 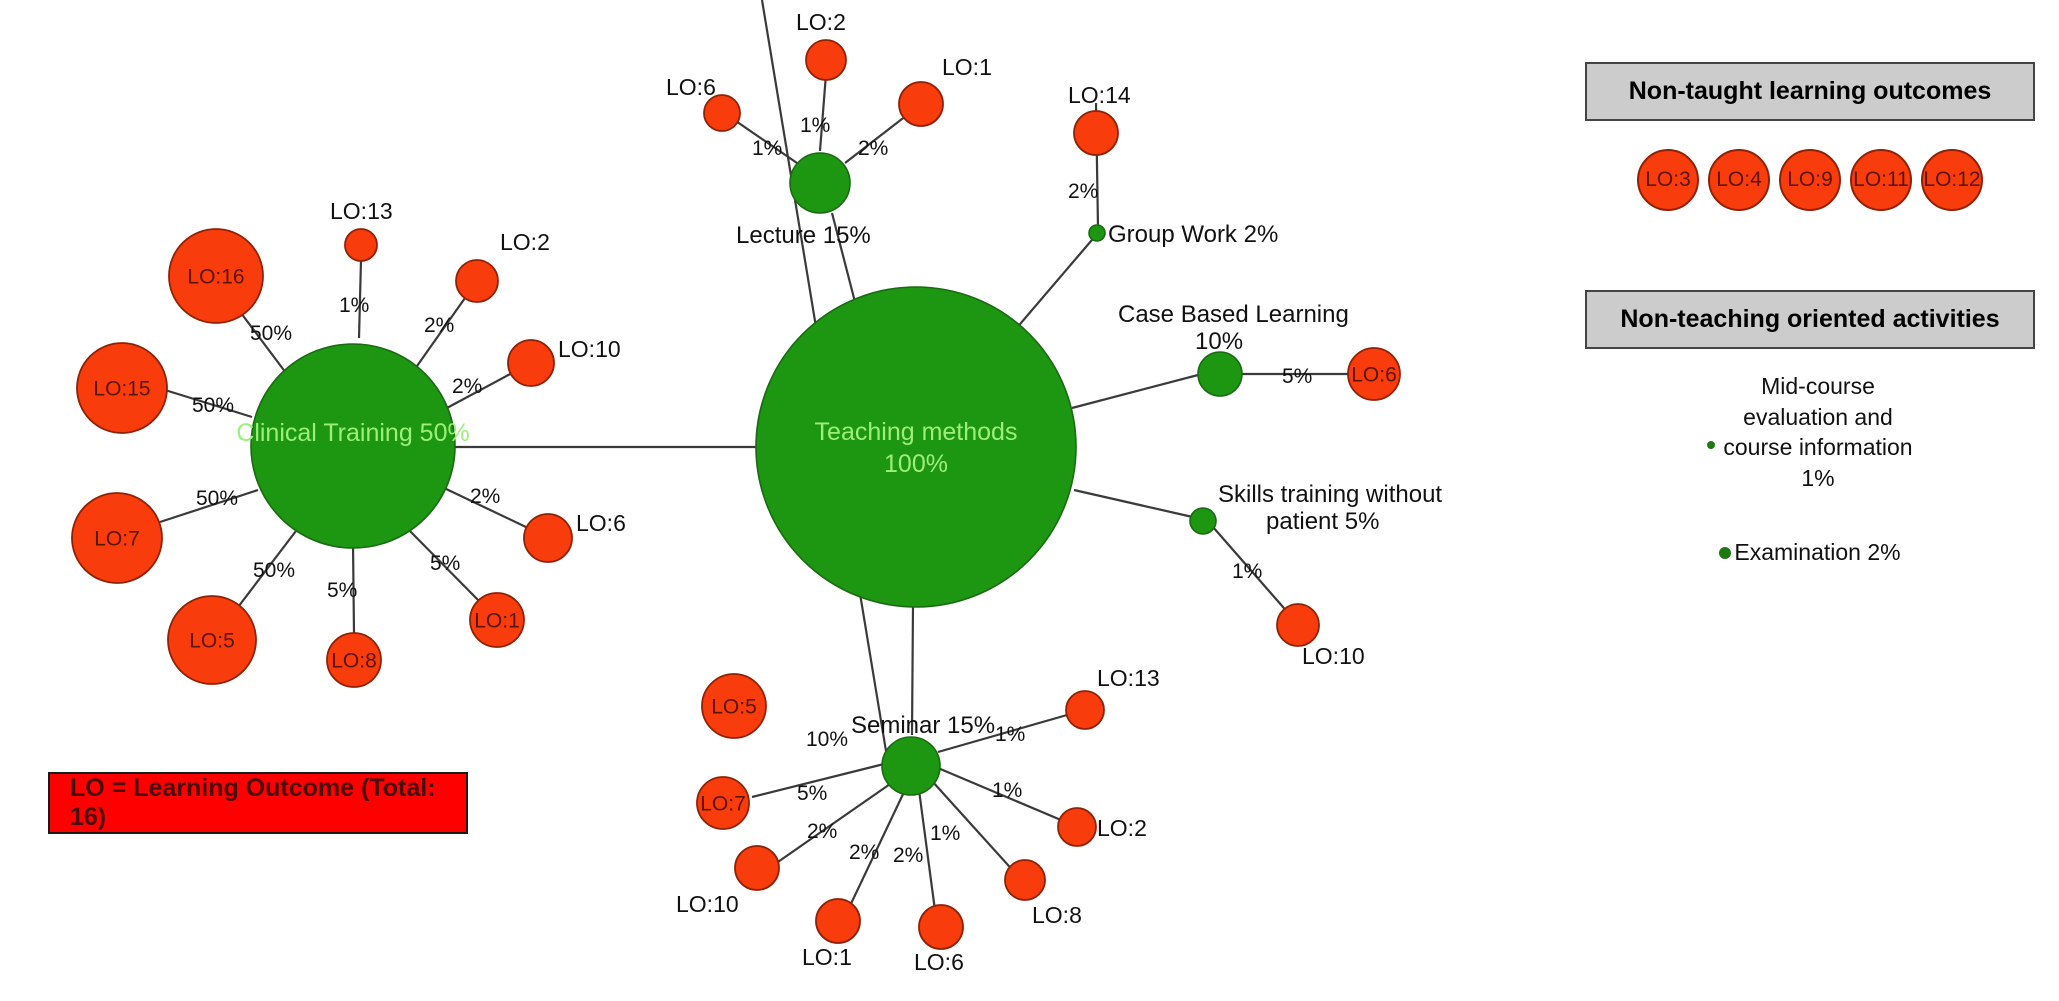 What do you see at coordinates (1259, 351) in the screenshot?
I see `cluster-cbl: LO:6 Case Based Learning 10% 5%` at bounding box center [1259, 351].